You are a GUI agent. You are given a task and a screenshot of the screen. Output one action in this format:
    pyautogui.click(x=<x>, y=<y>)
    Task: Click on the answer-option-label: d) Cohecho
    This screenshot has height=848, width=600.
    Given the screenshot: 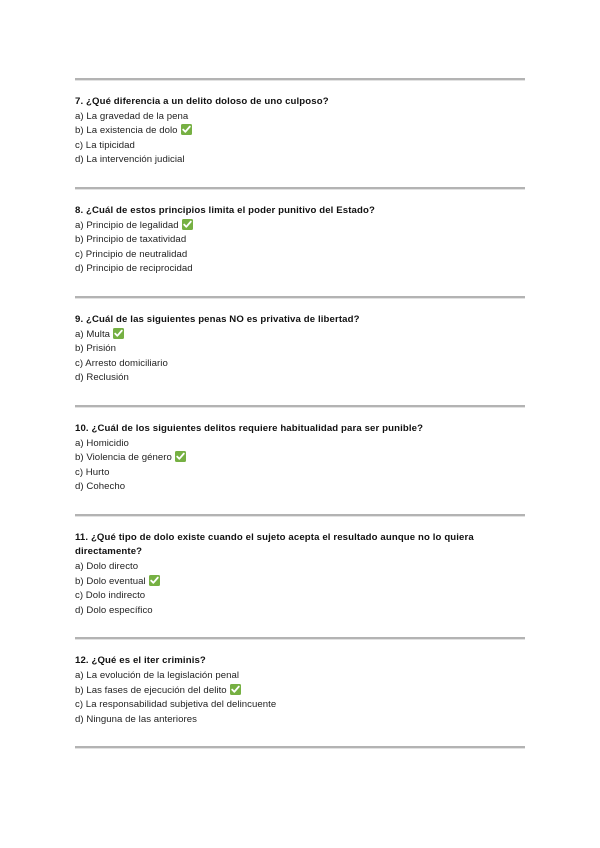 What is the action you would take?
    pyautogui.click(x=100, y=487)
    